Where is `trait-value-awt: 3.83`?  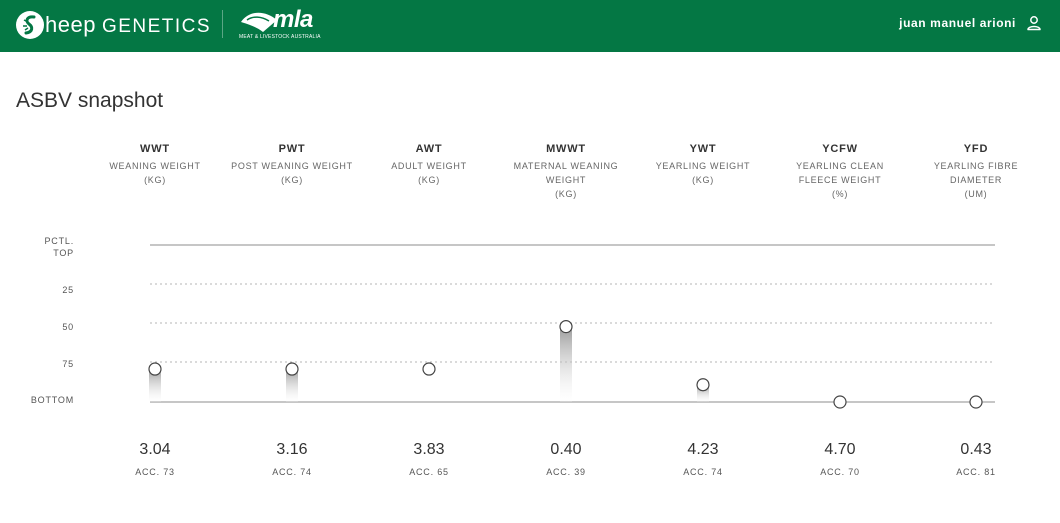
trait-value-awt: 3.83 is located at coordinates (429, 449).